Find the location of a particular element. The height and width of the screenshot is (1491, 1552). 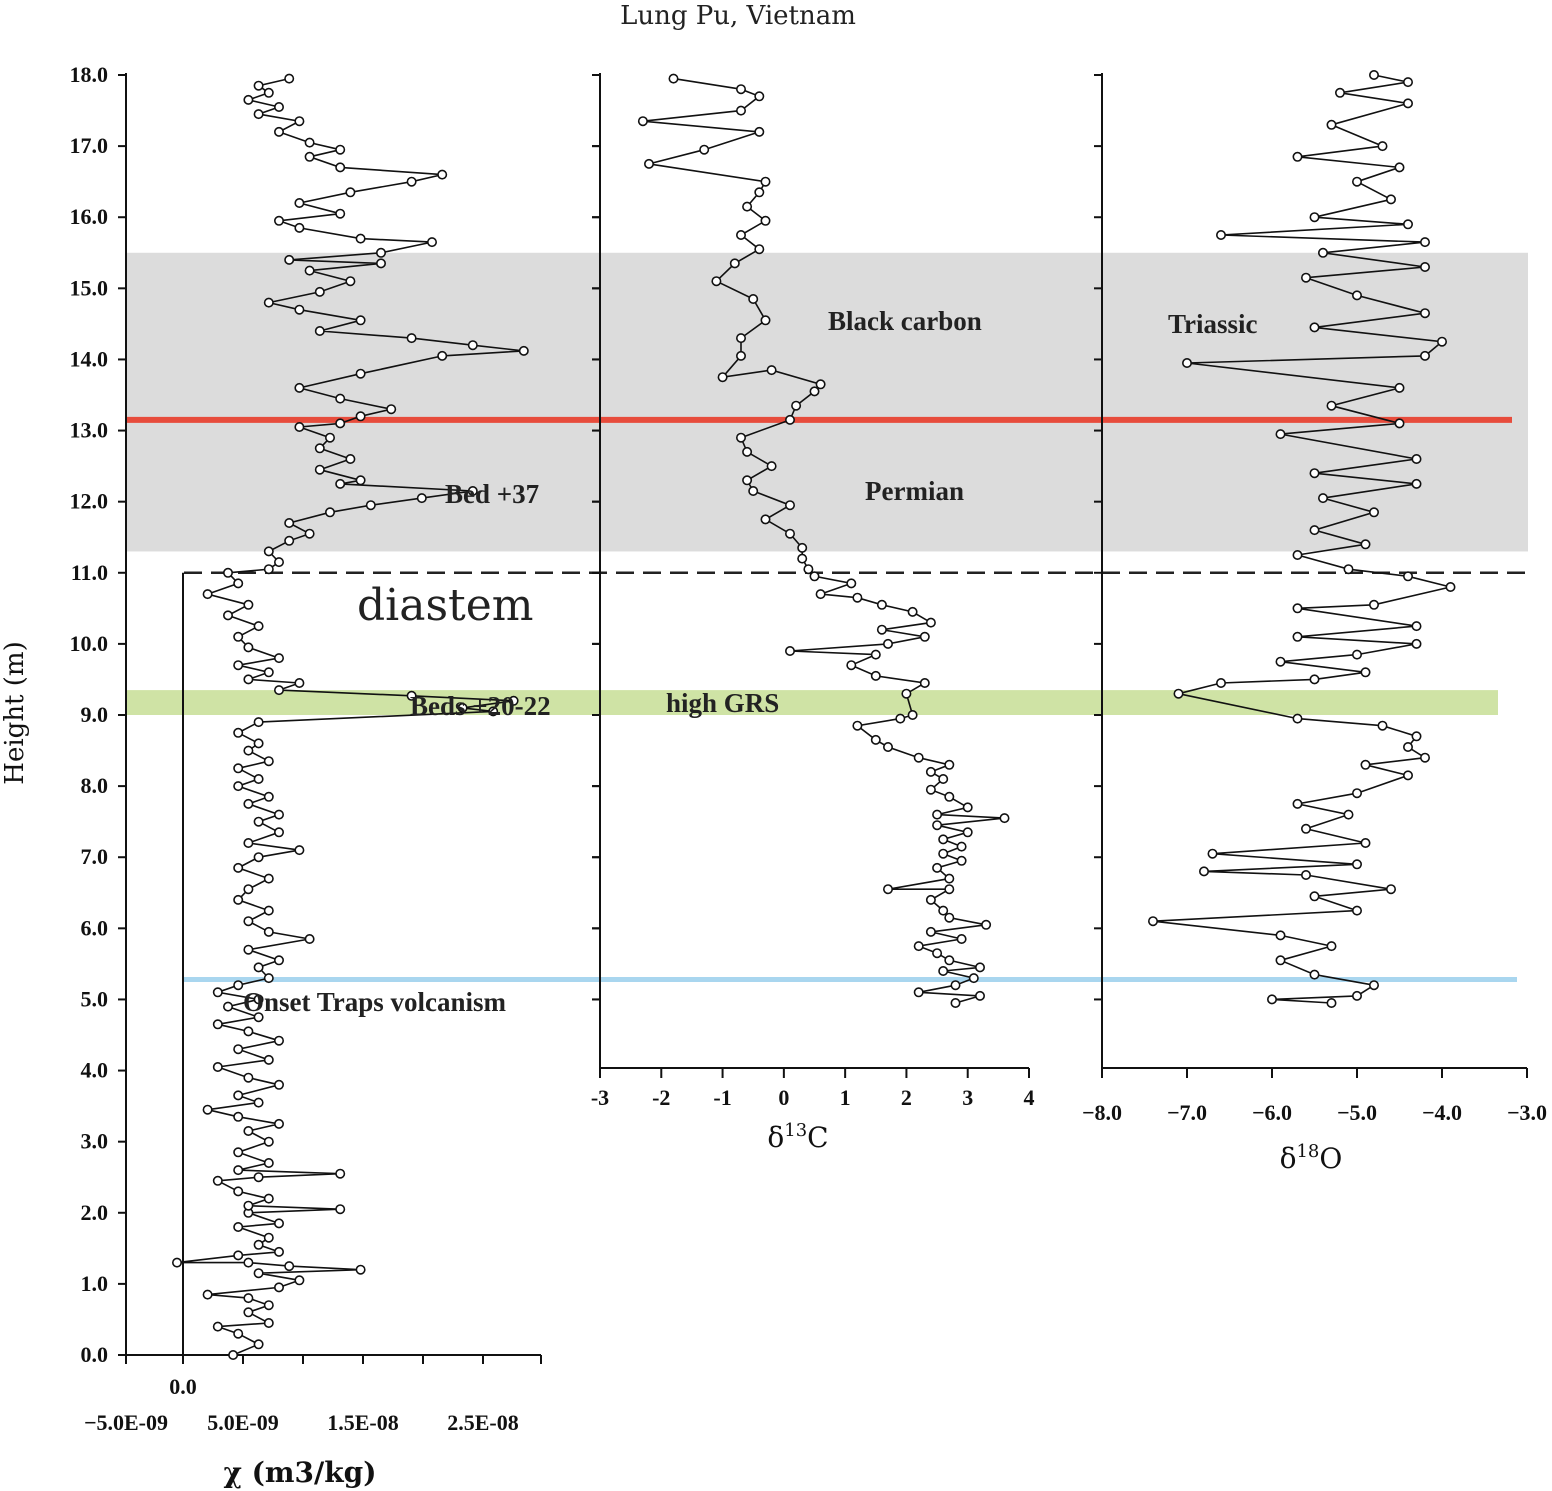

annotation-diastem: diastem is located at coordinates (445, 605).